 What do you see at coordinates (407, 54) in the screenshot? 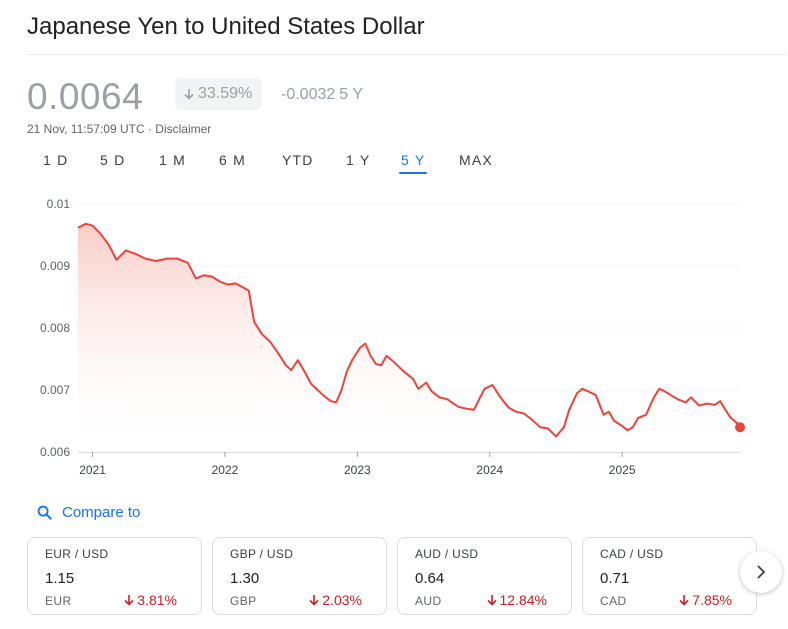
I see `title-divider` at bounding box center [407, 54].